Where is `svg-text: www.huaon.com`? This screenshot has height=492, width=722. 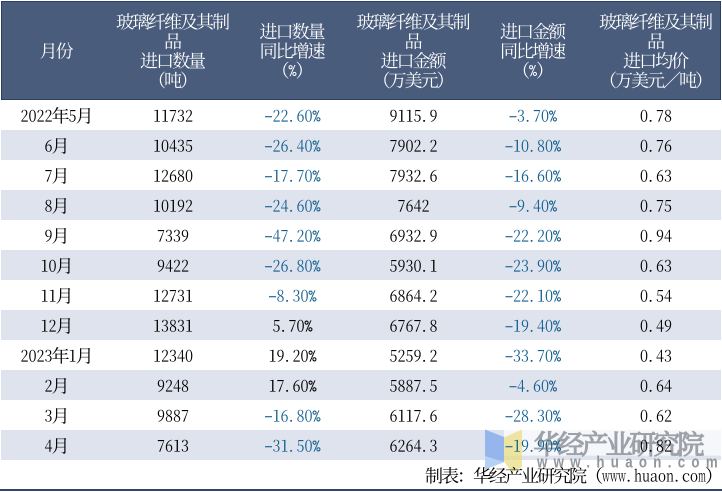
svg-text: www.huaon.com is located at coordinates (629, 462).